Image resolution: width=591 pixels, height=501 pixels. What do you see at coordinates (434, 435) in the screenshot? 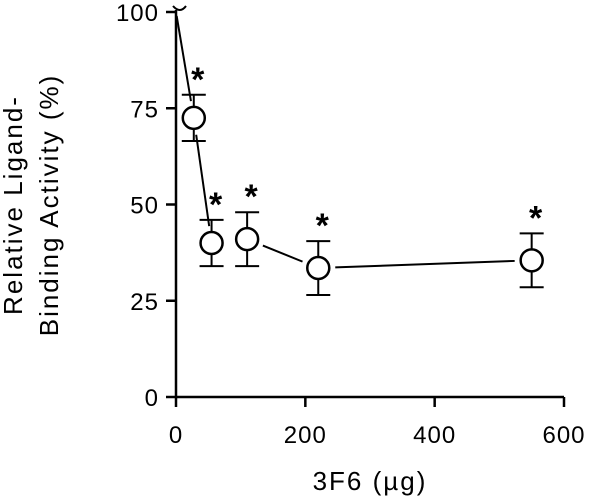
I see `x-tick-label: 400` at bounding box center [434, 435].